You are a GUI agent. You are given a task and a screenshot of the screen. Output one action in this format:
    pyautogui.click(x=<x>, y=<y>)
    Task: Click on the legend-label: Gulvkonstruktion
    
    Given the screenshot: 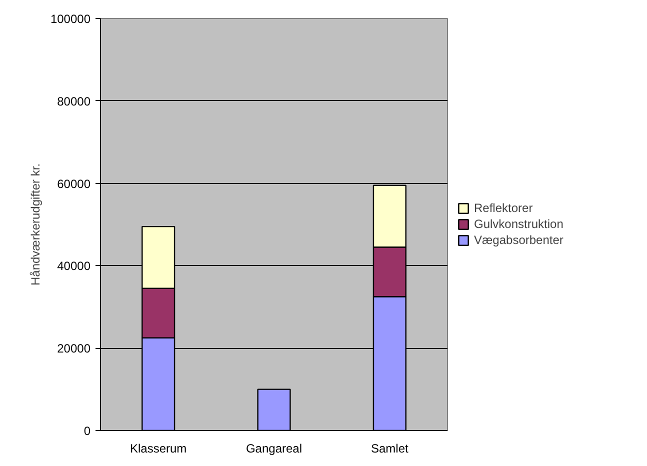 What is the action you would take?
    pyautogui.click(x=519, y=224)
    